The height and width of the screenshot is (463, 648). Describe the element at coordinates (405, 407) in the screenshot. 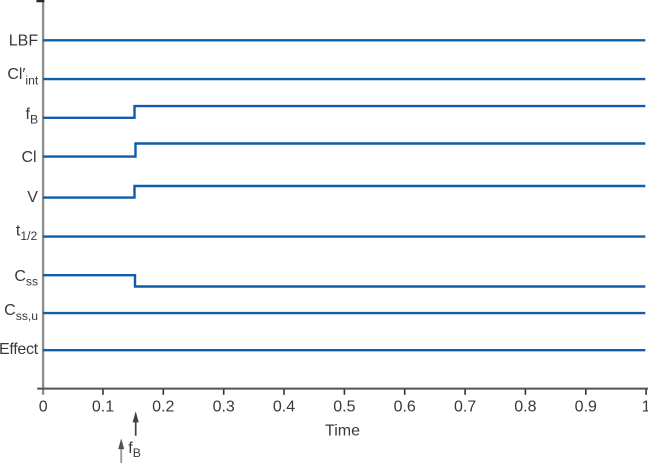

I see `svg-text: 0.6` at that location.